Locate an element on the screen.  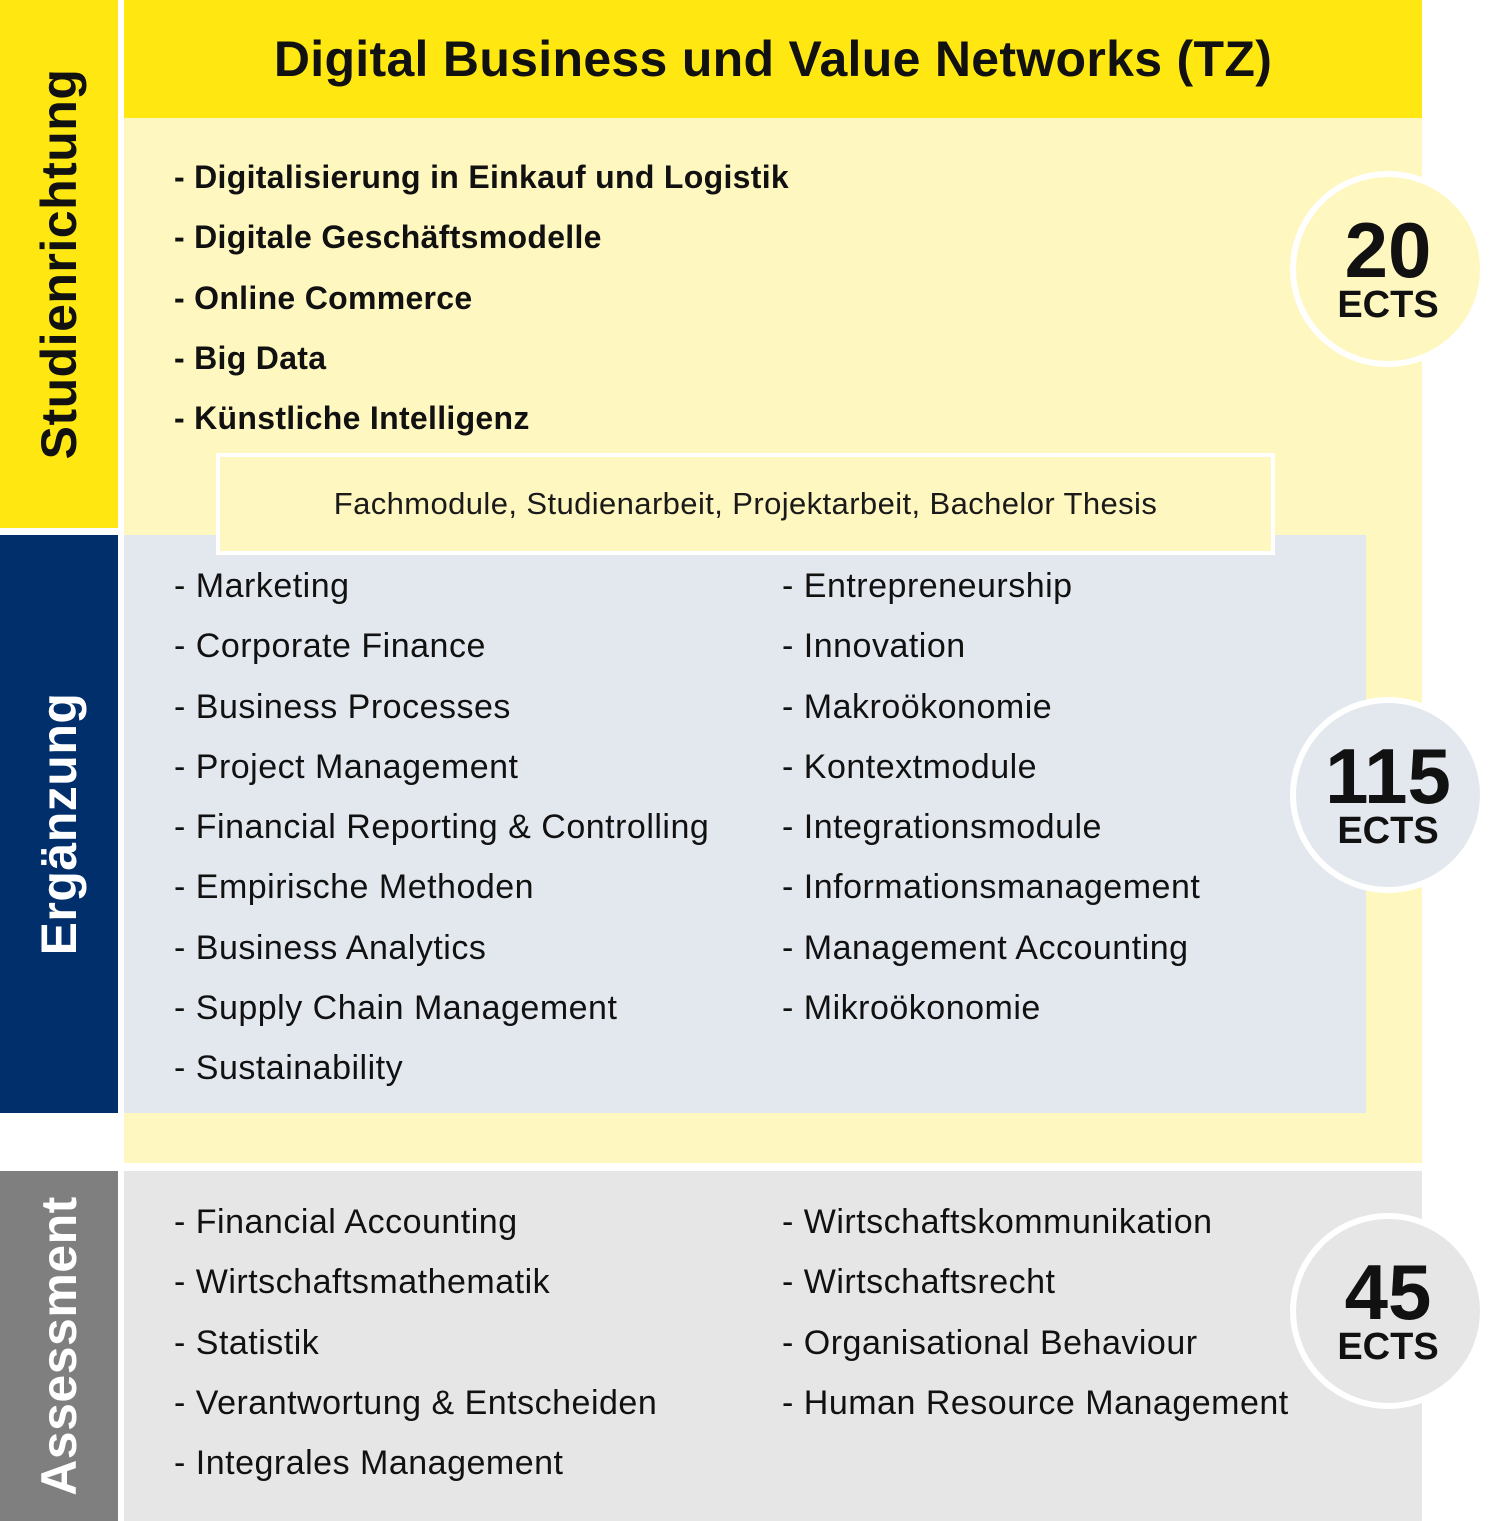
side-label-studienrichtung: Studienrichtung is located at coordinates (59, 264).